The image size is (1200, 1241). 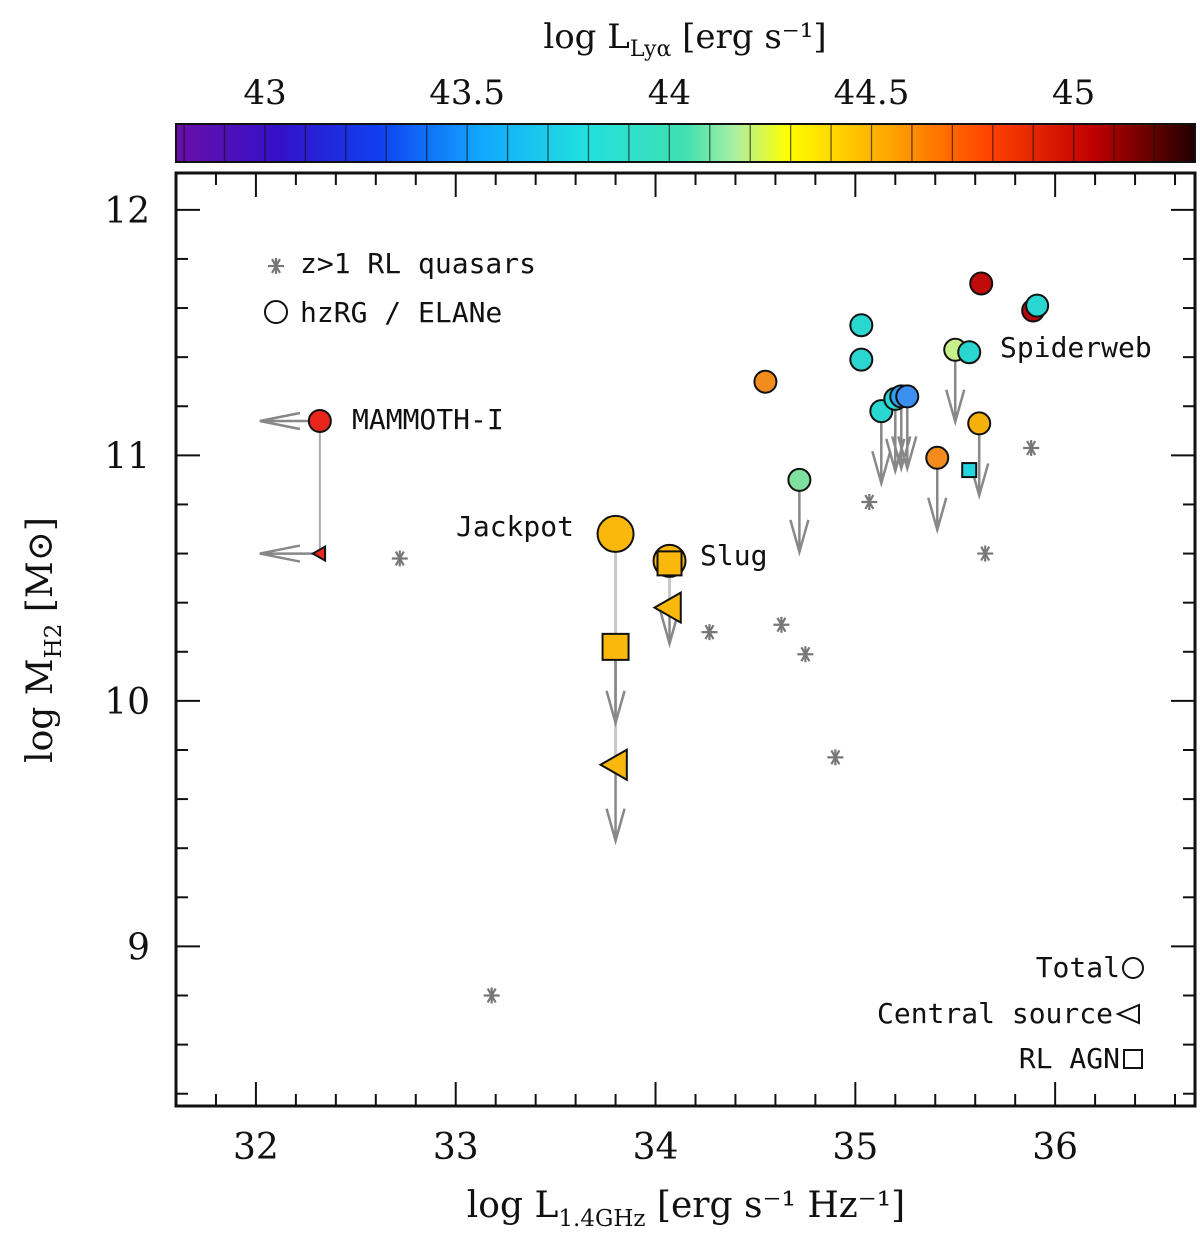 I want to click on x-tick-label: 32, so click(x=256, y=1147).